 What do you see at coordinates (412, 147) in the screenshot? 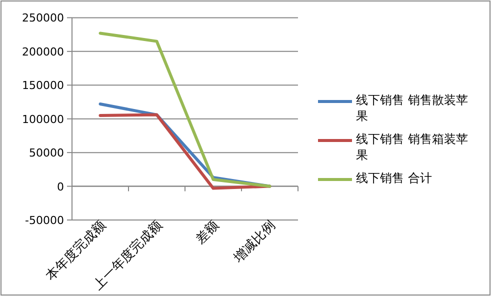
I see `legend-label: 线下销售 销售箱装苹果` at bounding box center [412, 147].